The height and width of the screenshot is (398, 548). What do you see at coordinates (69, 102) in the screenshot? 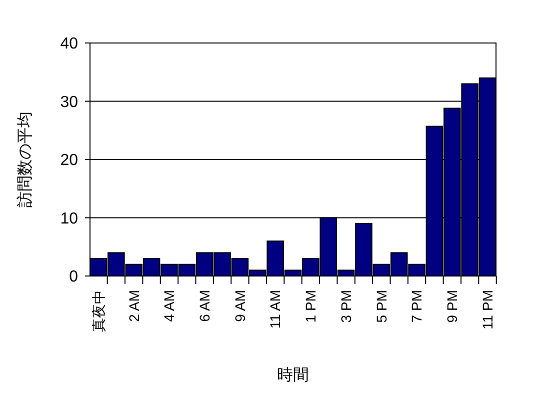
I see `y-tick-label: 30` at bounding box center [69, 102].